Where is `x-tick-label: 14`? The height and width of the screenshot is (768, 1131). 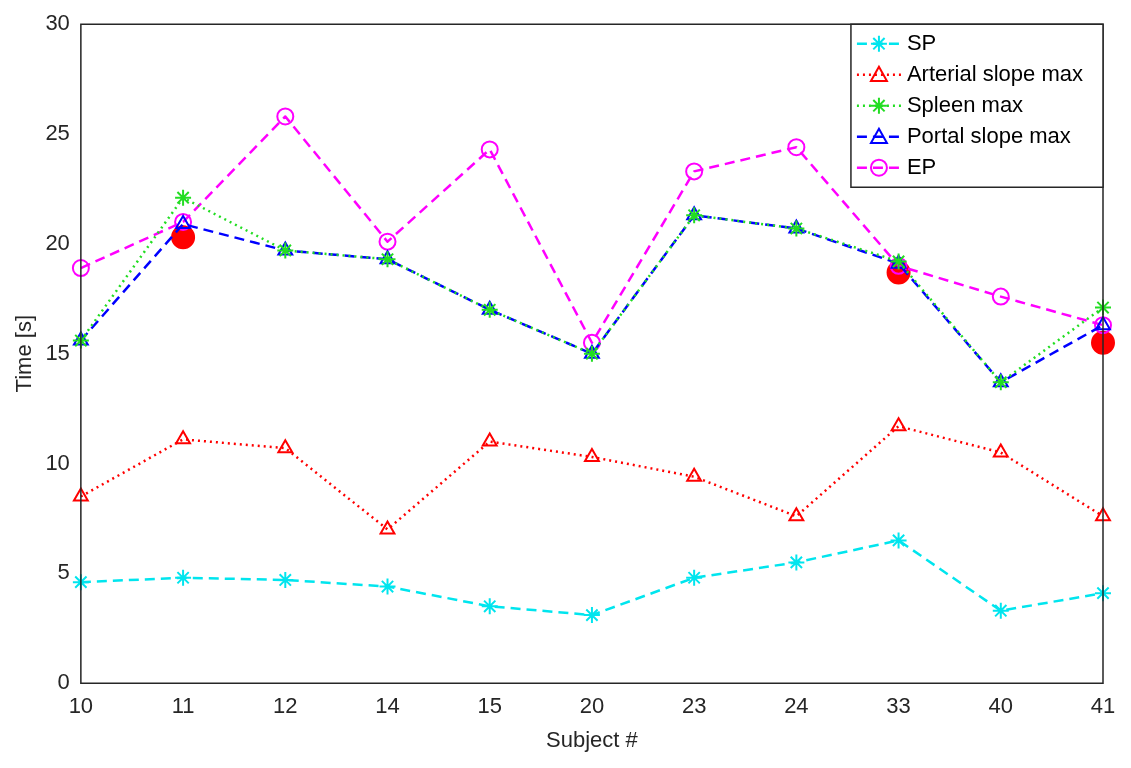
x-tick-label: 14 is located at coordinates (387, 706).